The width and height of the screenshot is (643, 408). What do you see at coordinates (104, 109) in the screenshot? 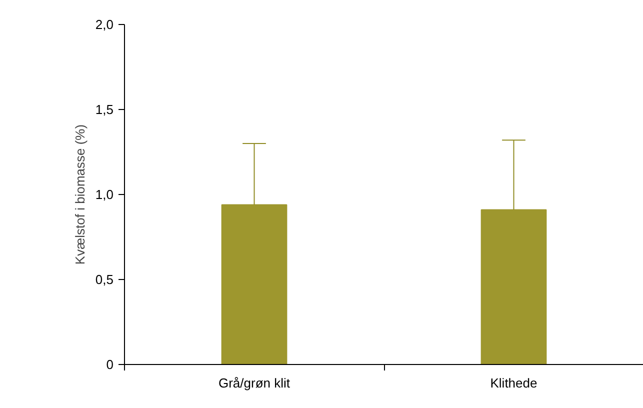
I see `y-tick-label: 1,5` at bounding box center [104, 109].